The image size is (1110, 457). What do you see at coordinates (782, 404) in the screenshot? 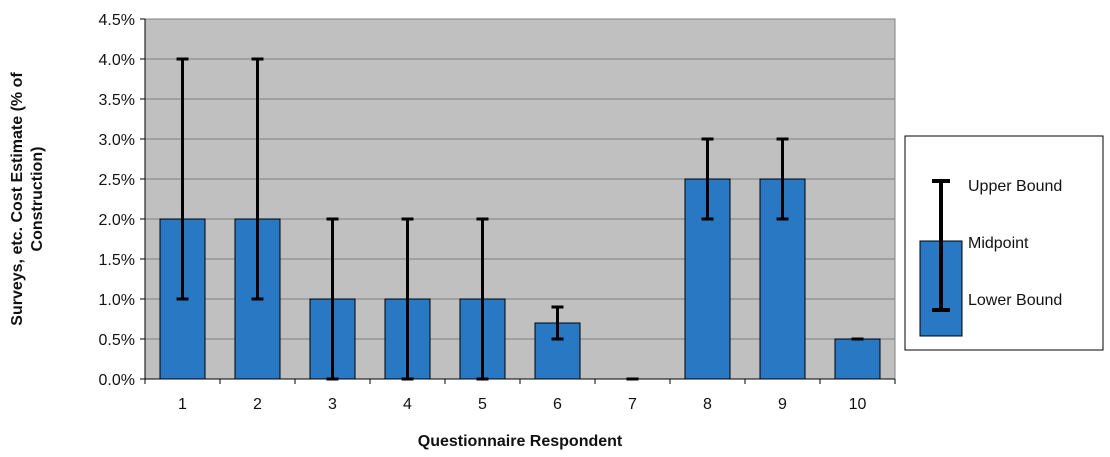
I see `x-tick-label: 9` at bounding box center [782, 404].